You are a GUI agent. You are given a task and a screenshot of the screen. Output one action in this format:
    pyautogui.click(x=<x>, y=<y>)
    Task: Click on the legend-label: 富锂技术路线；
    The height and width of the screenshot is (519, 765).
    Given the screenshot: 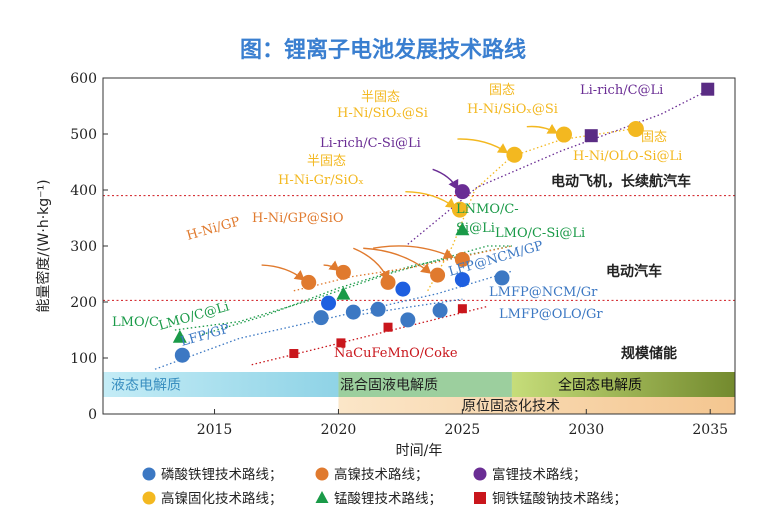 What is the action you would take?
    pyautogui.click(x=539, y=474)
    